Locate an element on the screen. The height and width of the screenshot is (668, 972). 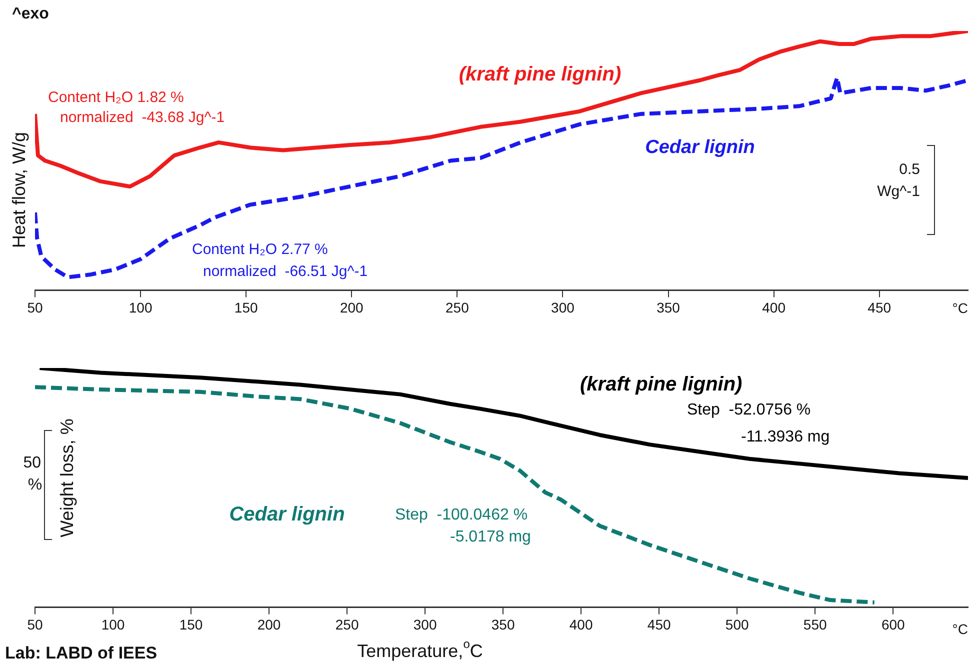
annotation: % is located at coordinates (35, 485).